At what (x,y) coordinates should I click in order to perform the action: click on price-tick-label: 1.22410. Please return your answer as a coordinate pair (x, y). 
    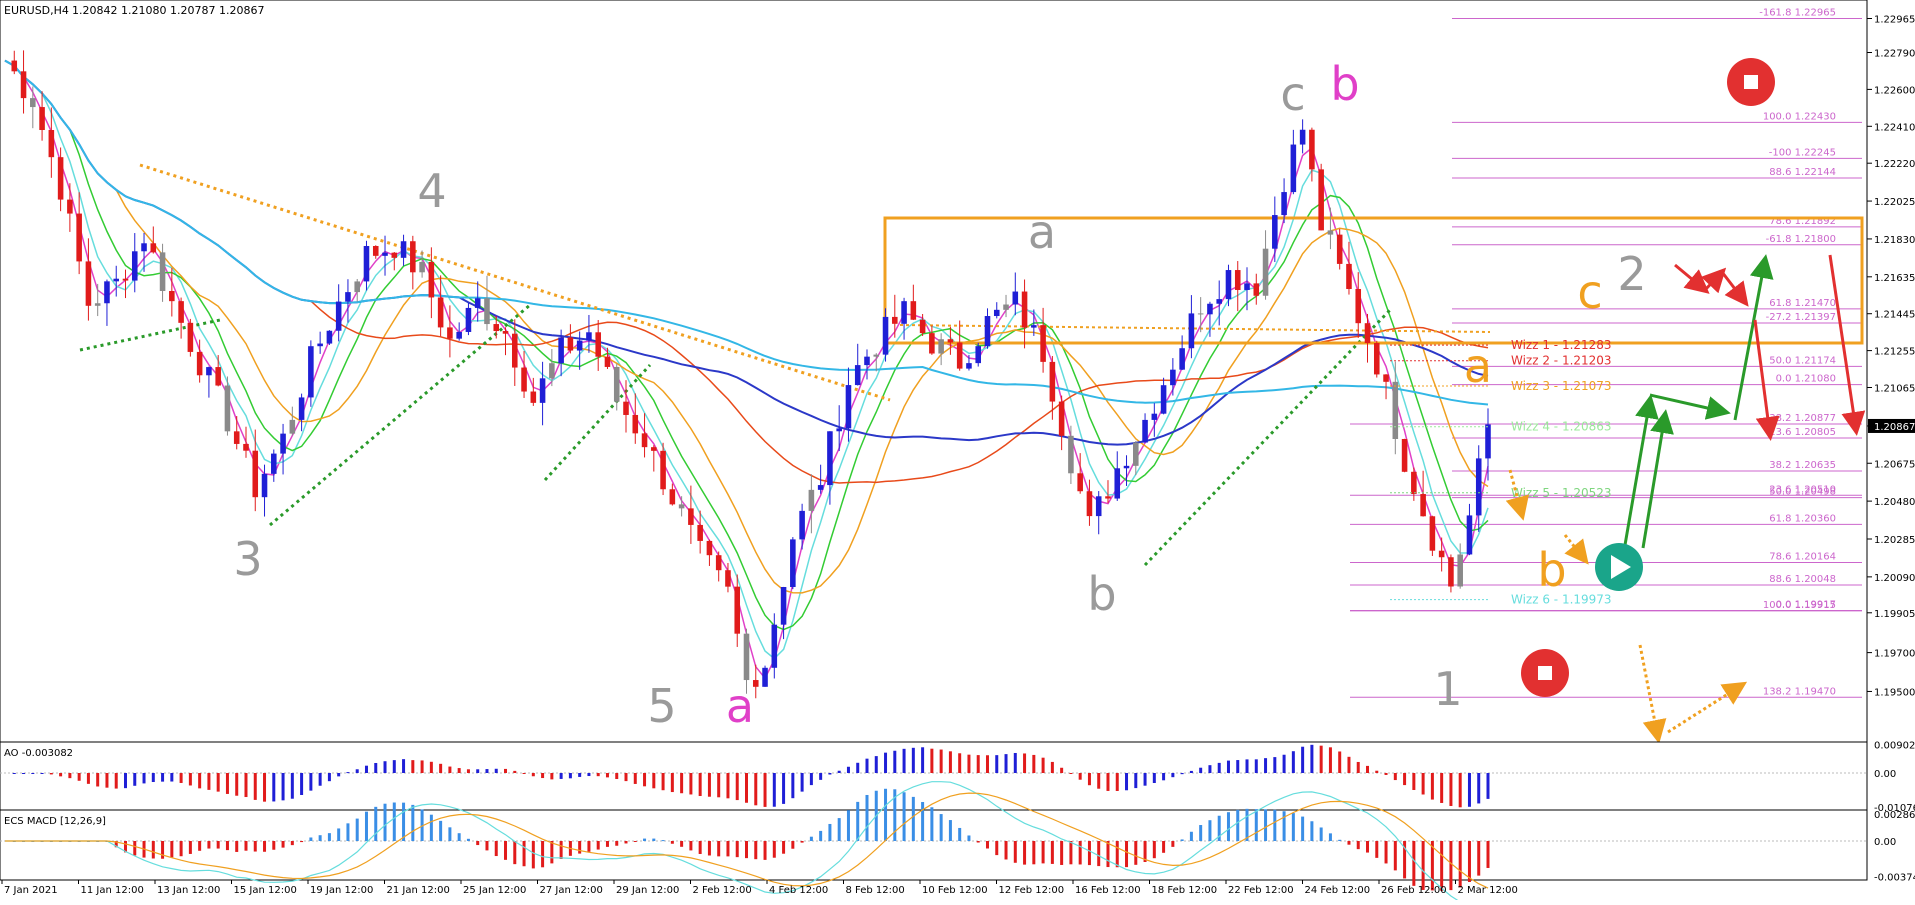
    Looking at the image, I should click on (1894, 127).